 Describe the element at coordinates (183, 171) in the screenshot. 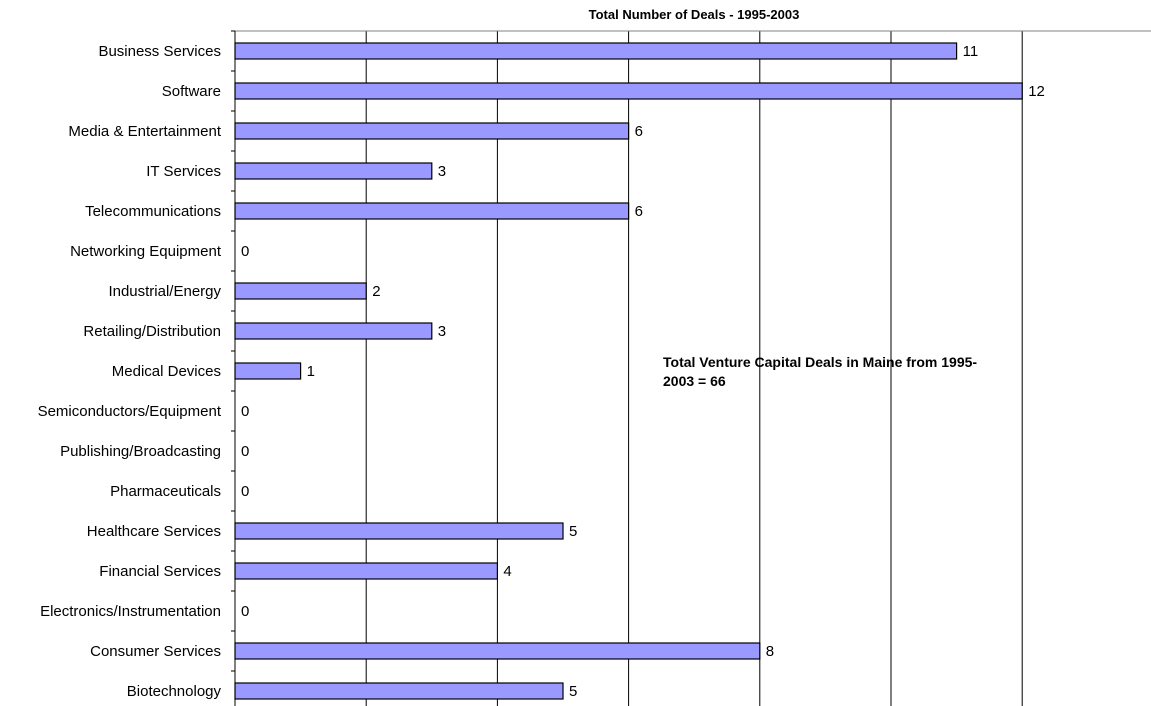

I see `category-label: IT Services` at that location.